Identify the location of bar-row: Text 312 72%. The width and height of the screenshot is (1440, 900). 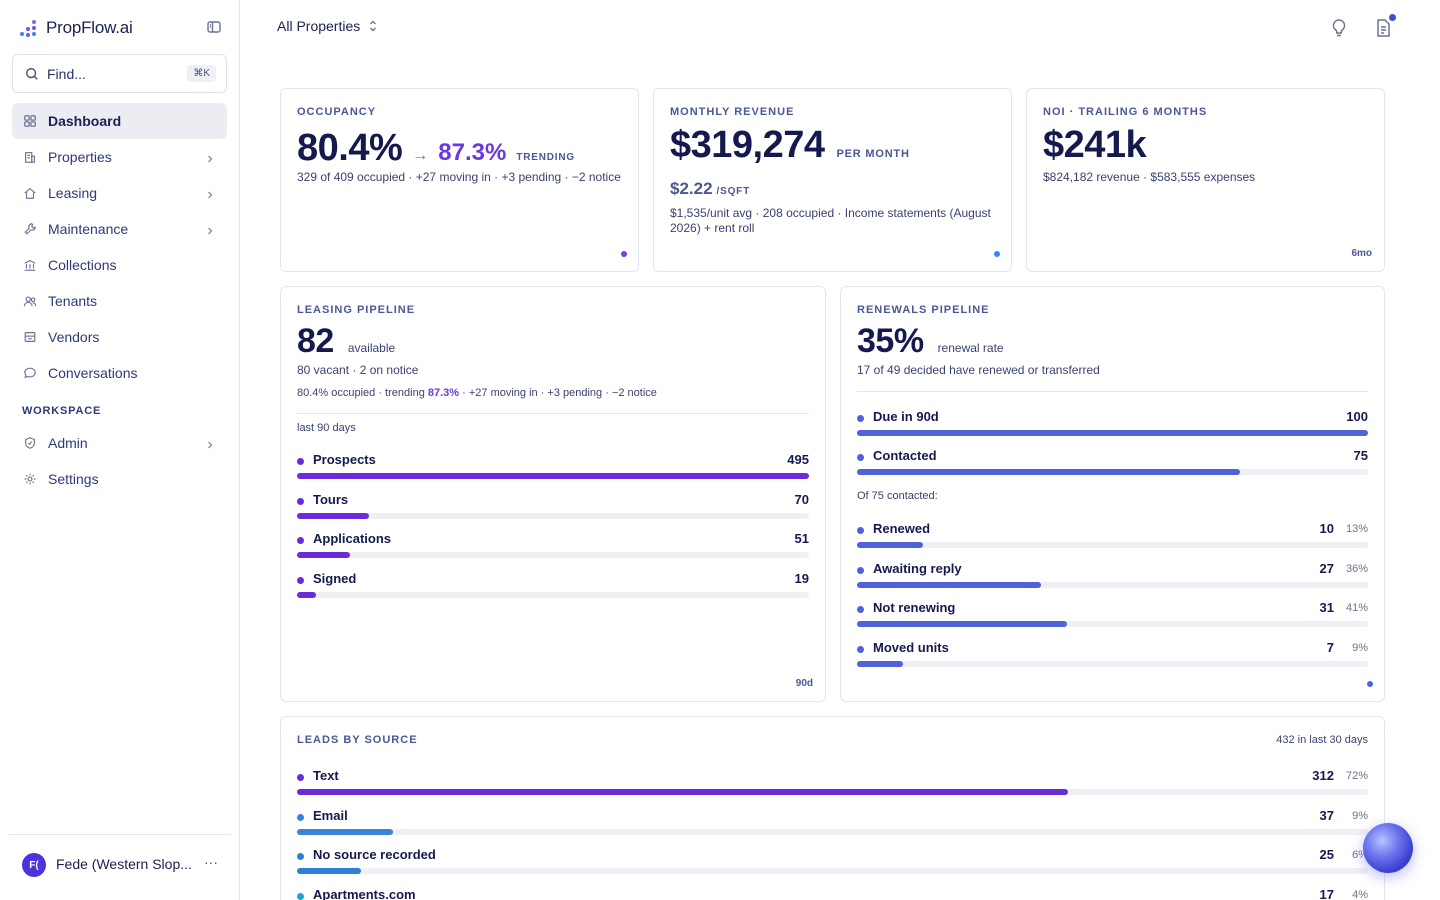
(832, 788).